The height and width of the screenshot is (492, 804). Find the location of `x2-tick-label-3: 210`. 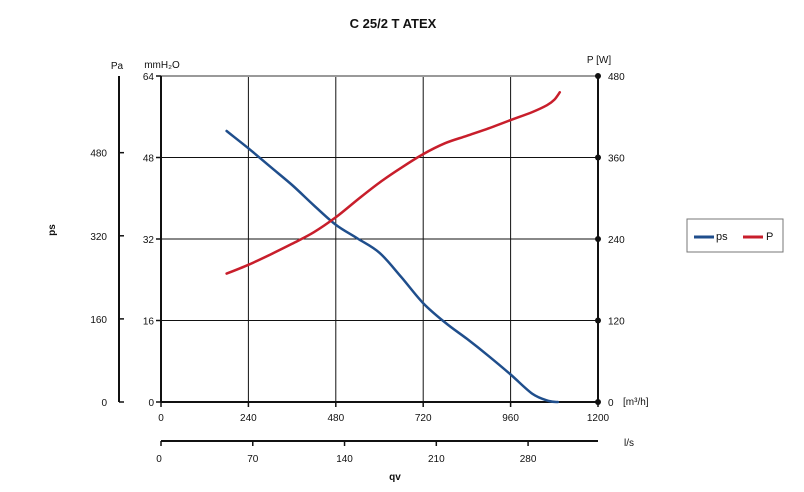

x2-tick-label-3: 210 is located at coordinates (436, 459).